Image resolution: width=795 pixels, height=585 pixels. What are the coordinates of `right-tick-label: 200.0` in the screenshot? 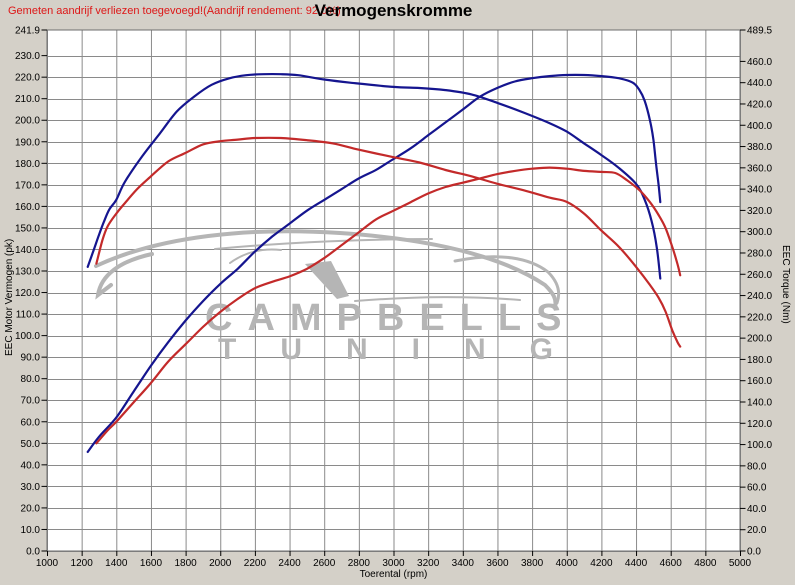 It's located at (759, 339).